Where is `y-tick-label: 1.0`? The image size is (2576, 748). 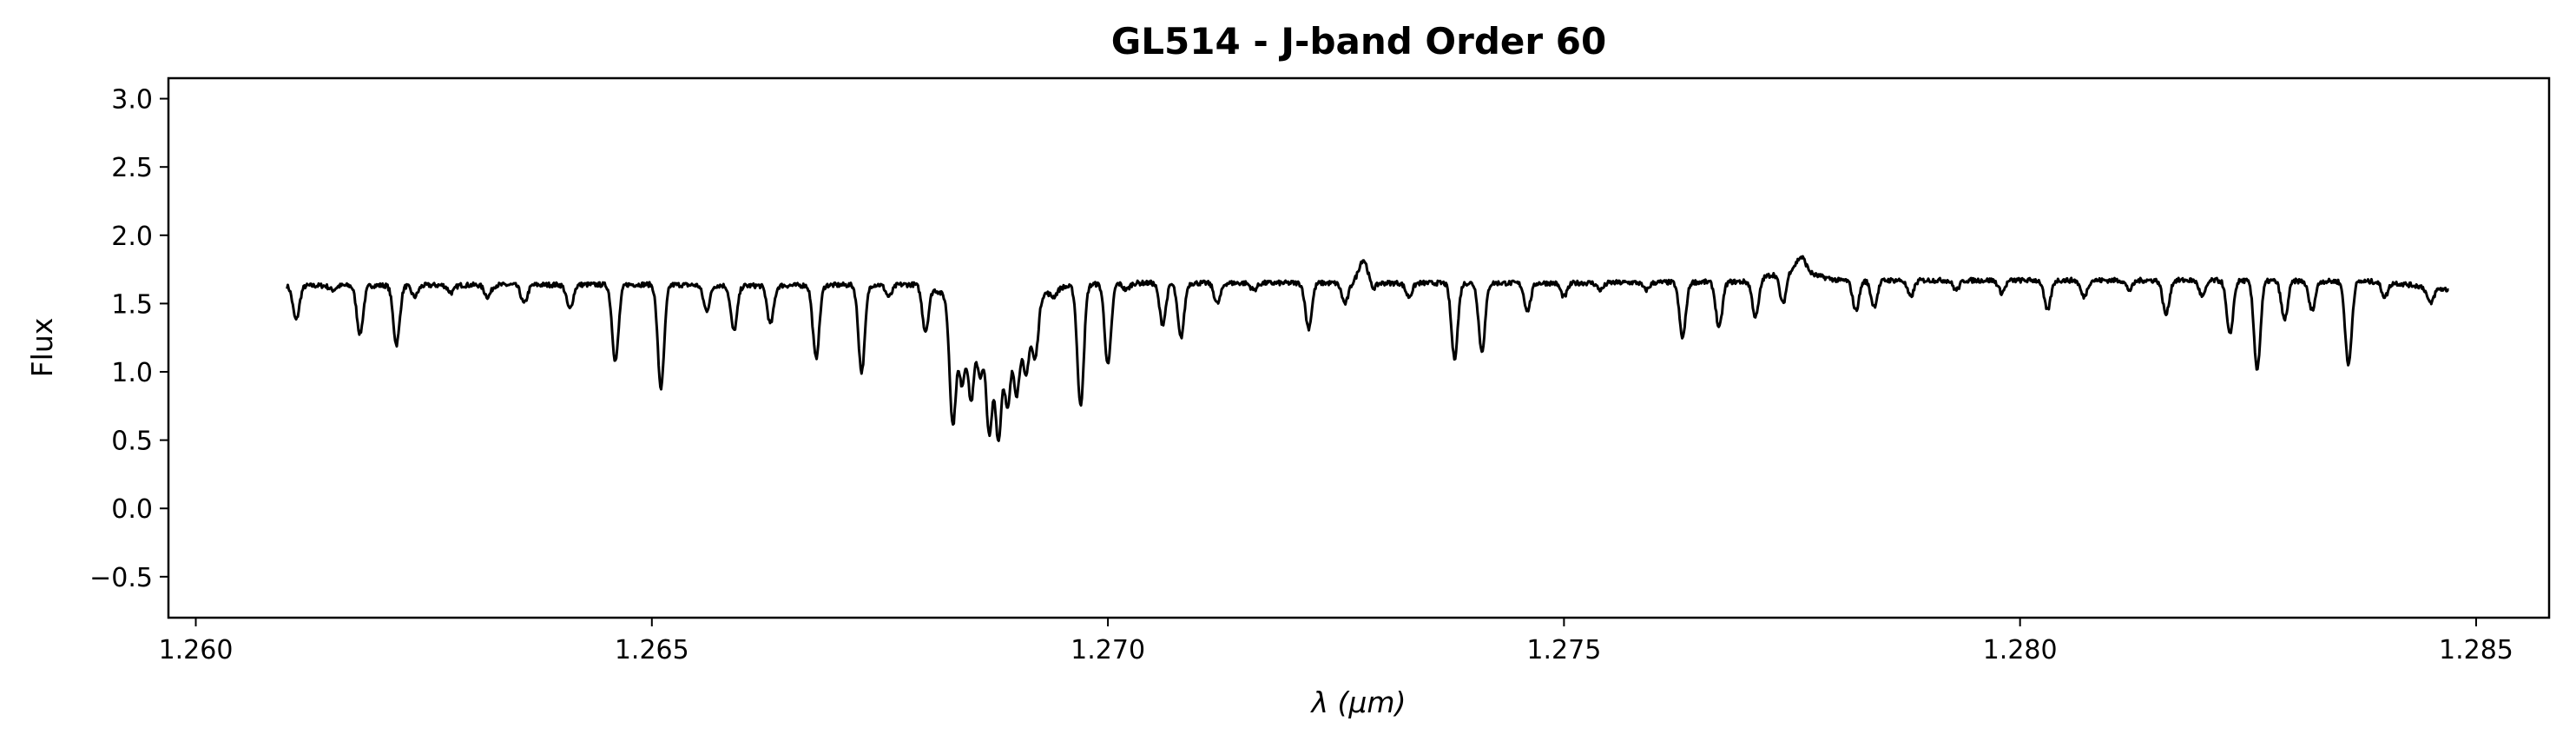
y-tick-label: 1.0 is located at coordinates (132, 373).